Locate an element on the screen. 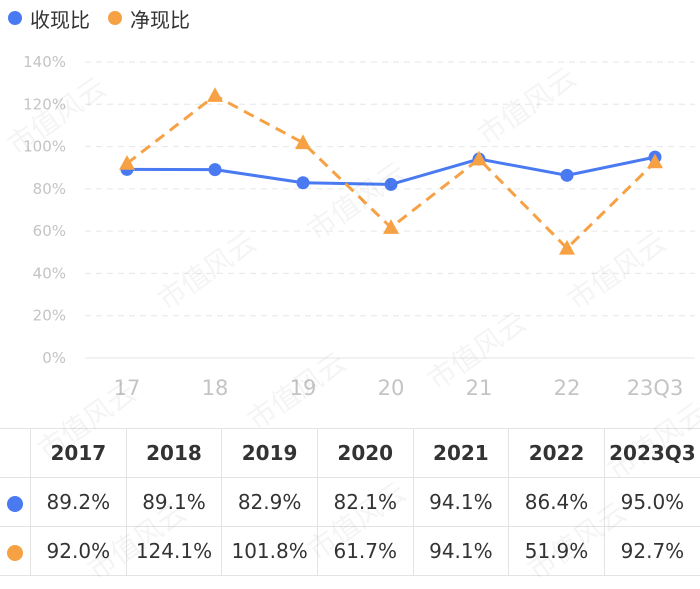 This screenshot has height=589, width=700. y-tick-label: 40% is located at coordinates (49, 273).